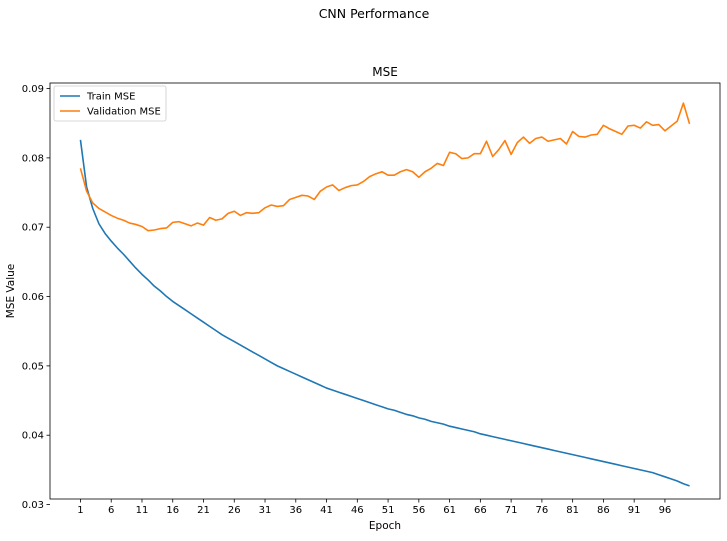  What do you see at coordinates (374, 13) in the screenshot?
I see `figure-suptitle: CNN Performance` at bounding box center [374, 13].